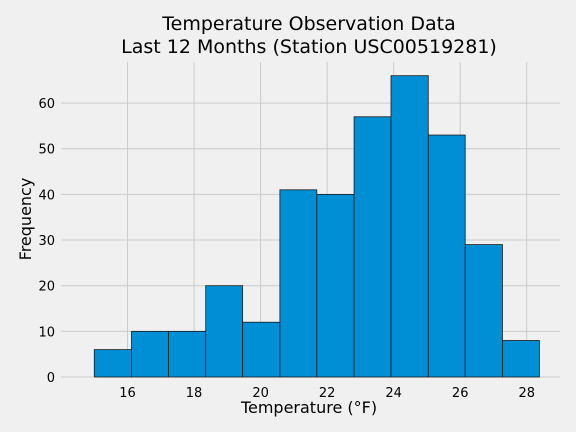  I want to click on x-tick-label: 24, so click(393, 393).